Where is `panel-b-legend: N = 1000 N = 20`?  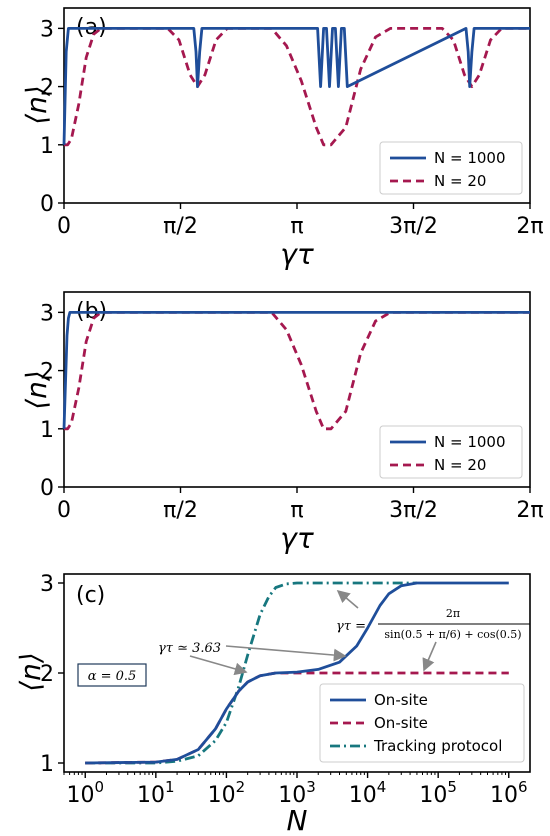
panel-b-legend: N = 1000 N = 20 is located at coordinates (451, 452).